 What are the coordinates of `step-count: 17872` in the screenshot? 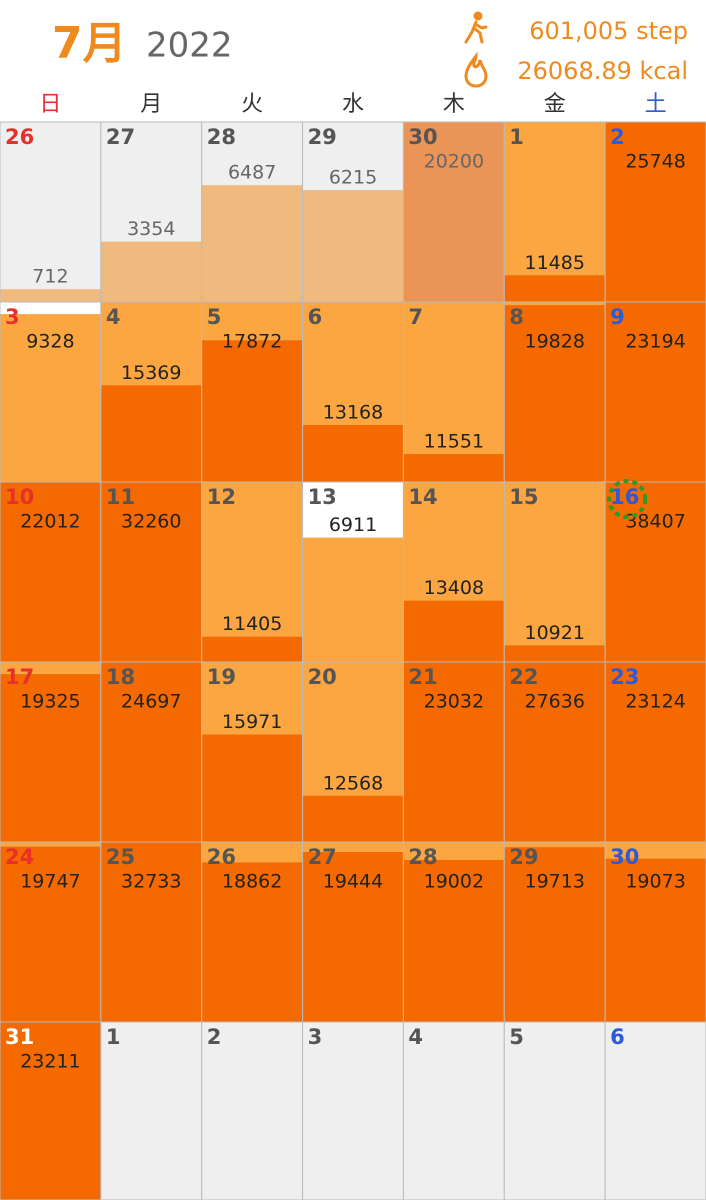 It's located at (252, 342).